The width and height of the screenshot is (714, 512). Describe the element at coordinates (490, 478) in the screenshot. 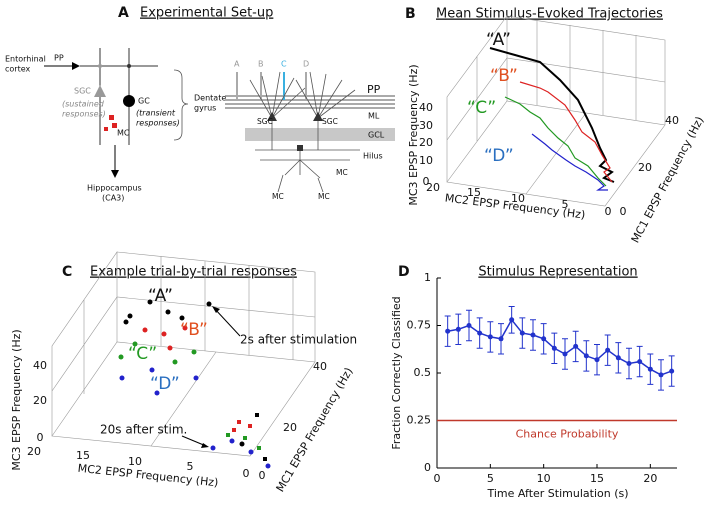

I see `x-tick-label: 5` at that location.